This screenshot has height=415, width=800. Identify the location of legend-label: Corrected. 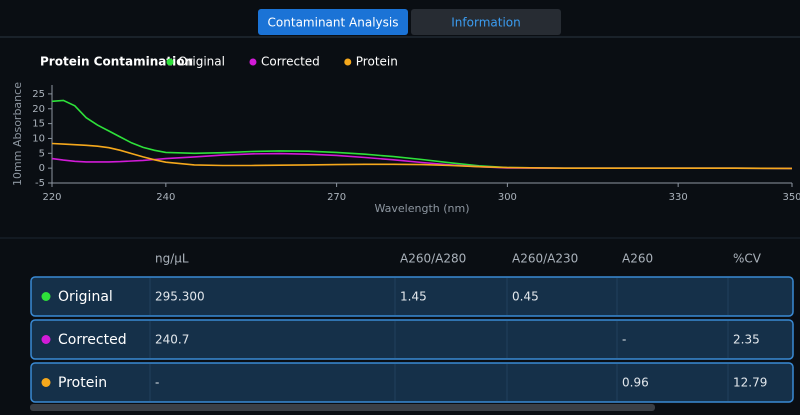
(290, 62).